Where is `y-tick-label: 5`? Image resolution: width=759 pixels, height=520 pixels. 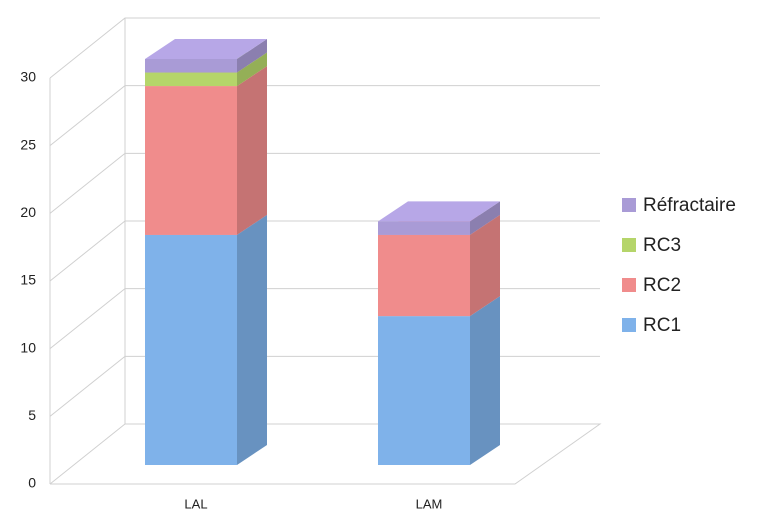 y-tick-label: 5 is located at coordinates (32, 415).